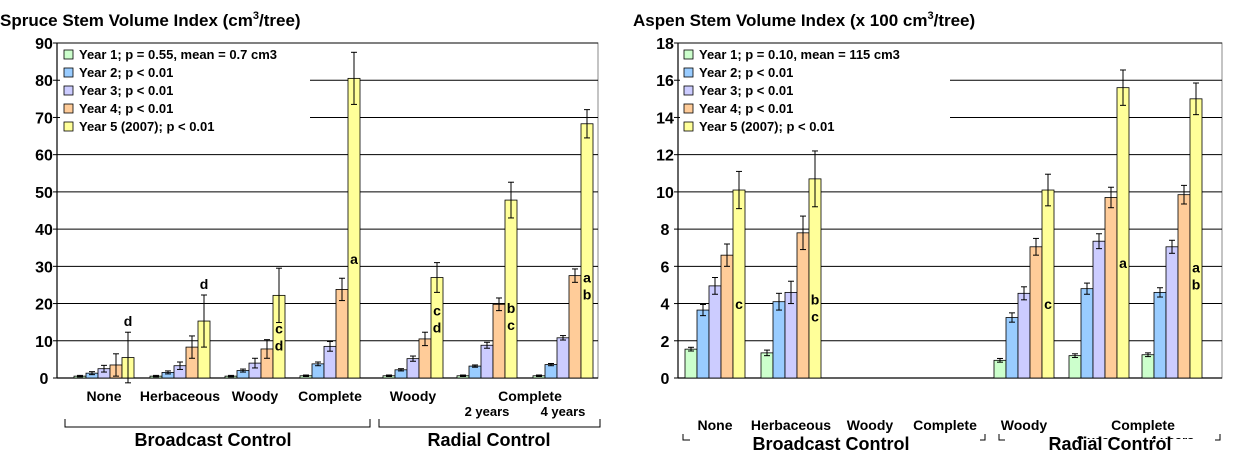 Image resolution: width=1241 pixels, height=451 pixels. Describe the element at coordinates (665, 193) in the screenshot. I see `y-tick-label: 10` at that location.